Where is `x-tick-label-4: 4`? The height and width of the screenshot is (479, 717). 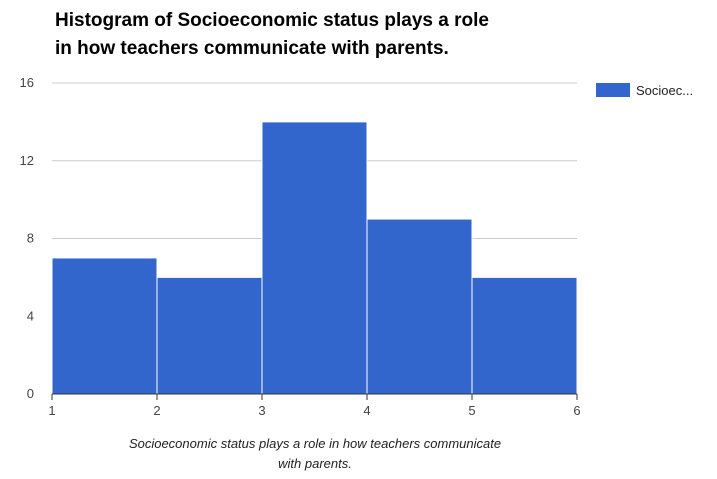 x-tick-label-4: 4 is located at coordinates (366, 410).